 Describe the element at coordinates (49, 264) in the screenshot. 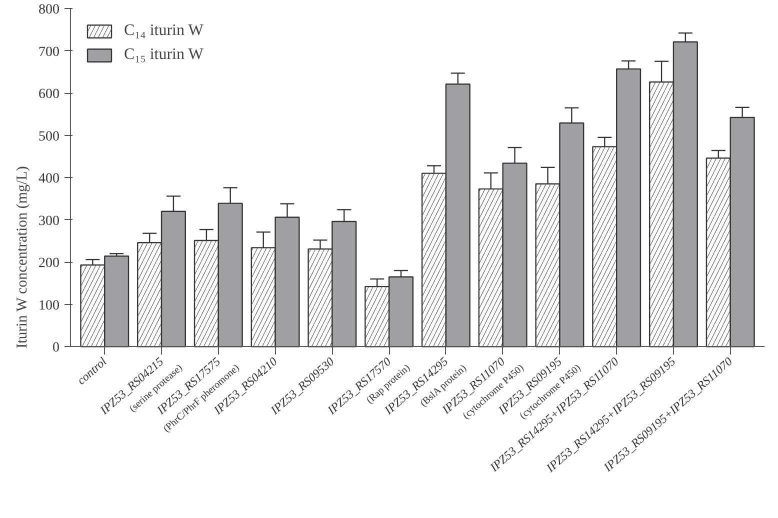

I see `y-tick-label: 200` at that location.